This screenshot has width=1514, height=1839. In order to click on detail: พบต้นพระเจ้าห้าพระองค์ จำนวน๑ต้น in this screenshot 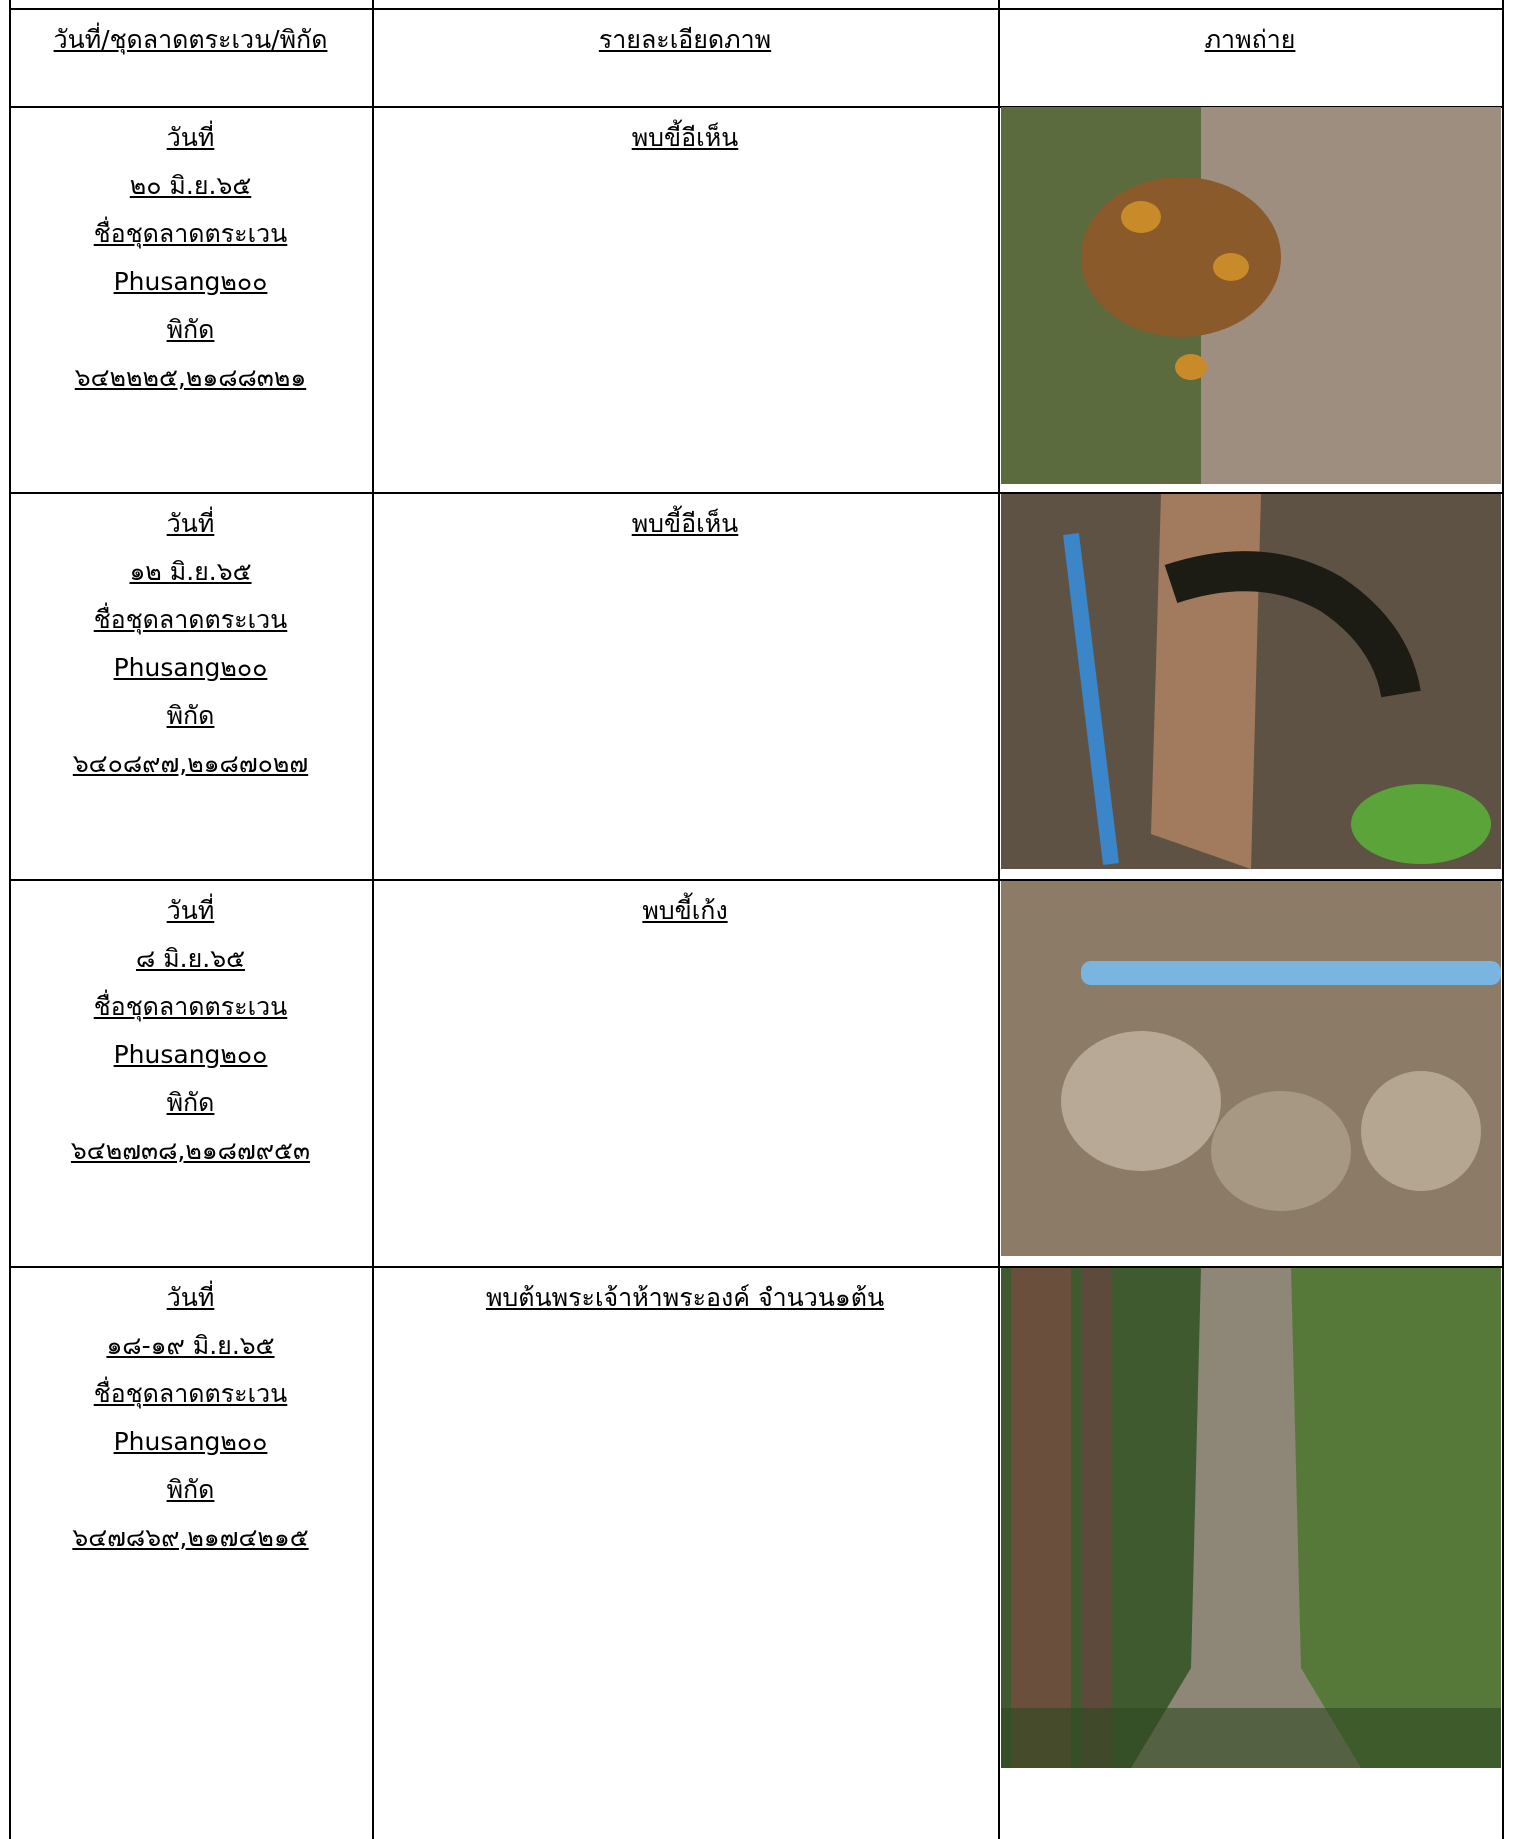, I will do `click(685, 1297)`.